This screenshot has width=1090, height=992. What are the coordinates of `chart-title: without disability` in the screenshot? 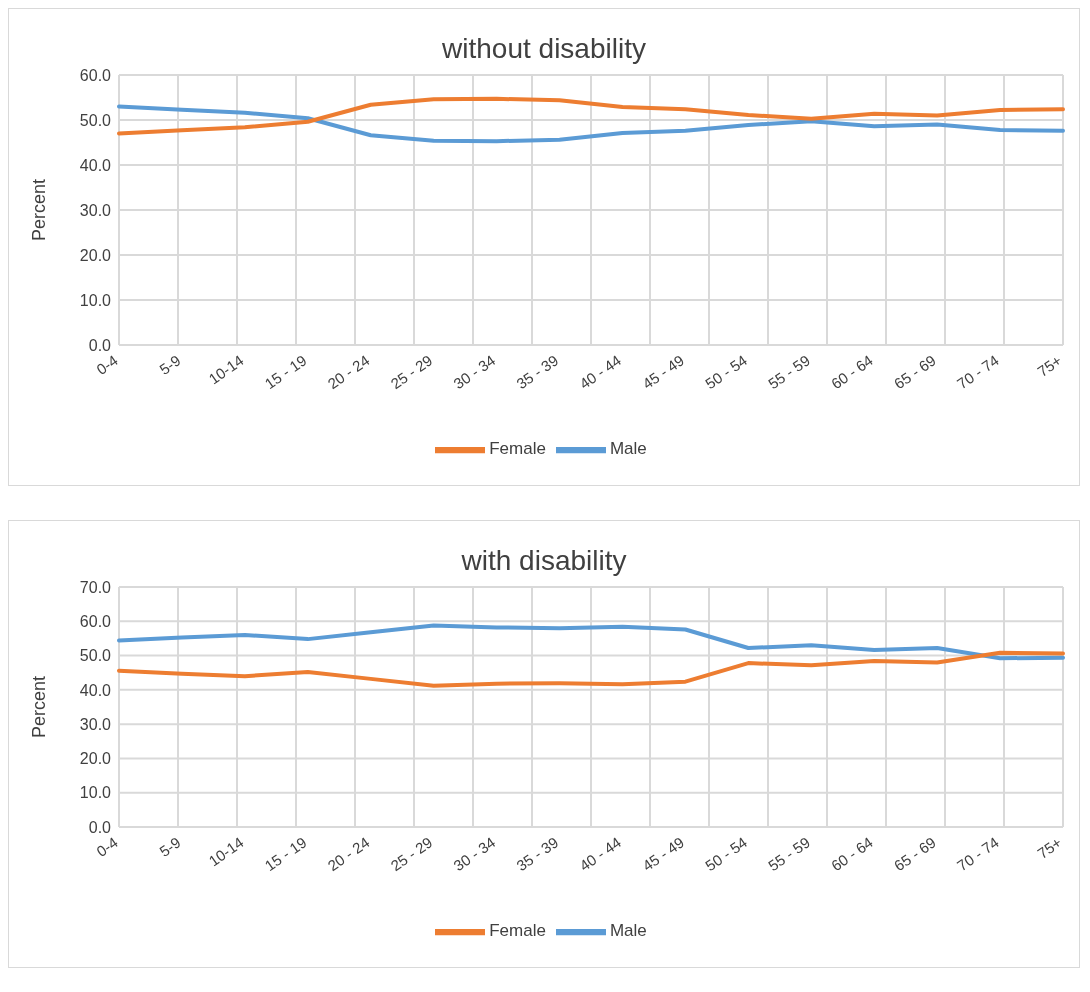 It's located at (544, 48).